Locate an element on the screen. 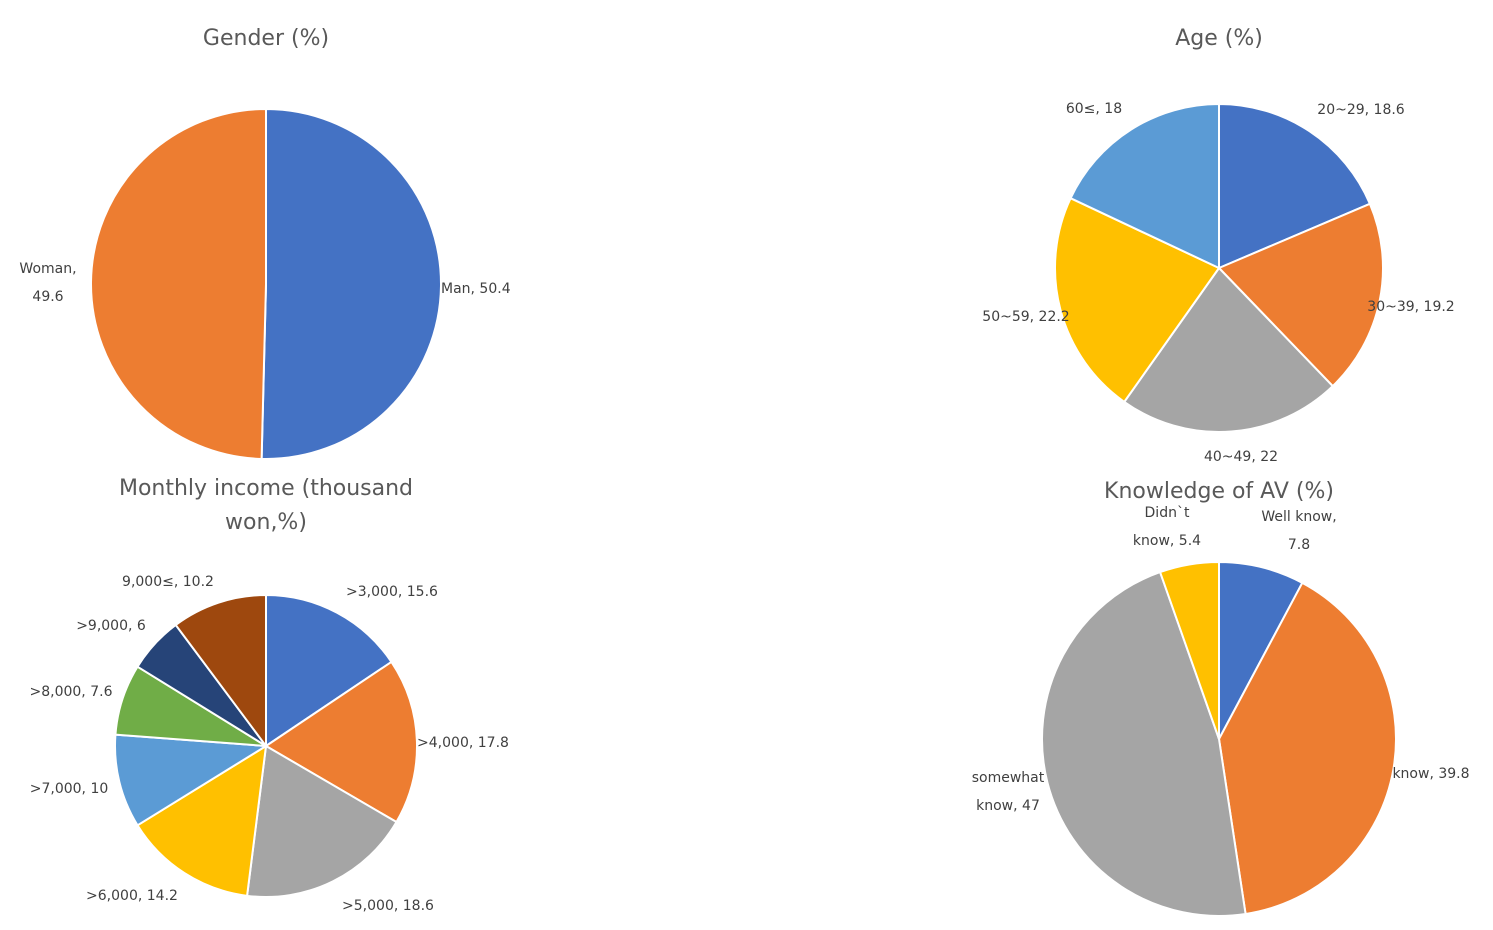 Image resolution: width=1493 pixels, height=930 pixels. data-label-5-000: >5,000, 18.6 is located at coordinates (388, 906).